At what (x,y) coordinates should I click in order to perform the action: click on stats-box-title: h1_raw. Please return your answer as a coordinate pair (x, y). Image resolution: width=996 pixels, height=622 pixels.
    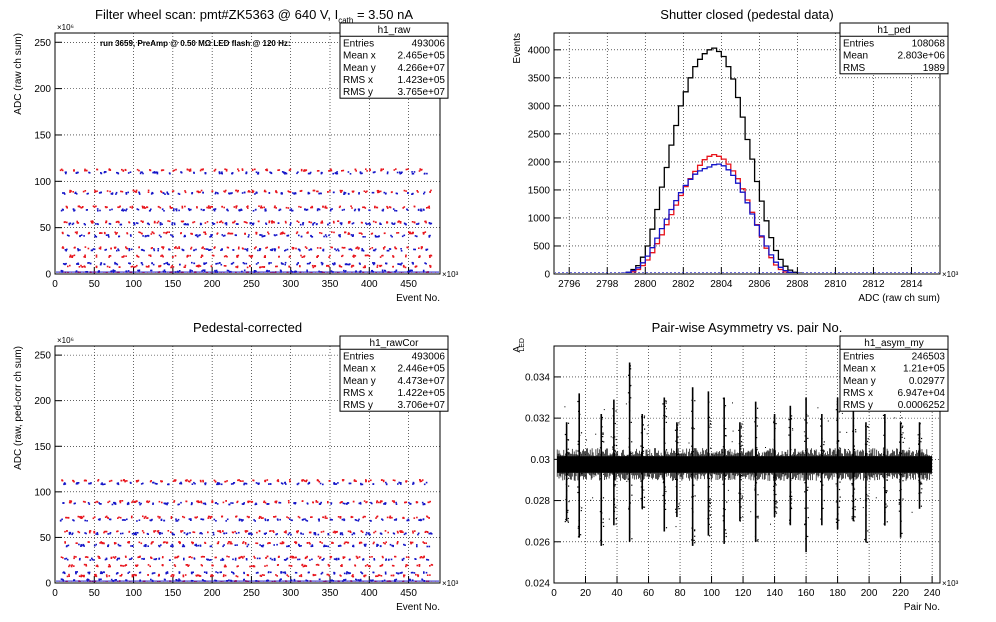
    Looking at the image, I should click on (395, 30).